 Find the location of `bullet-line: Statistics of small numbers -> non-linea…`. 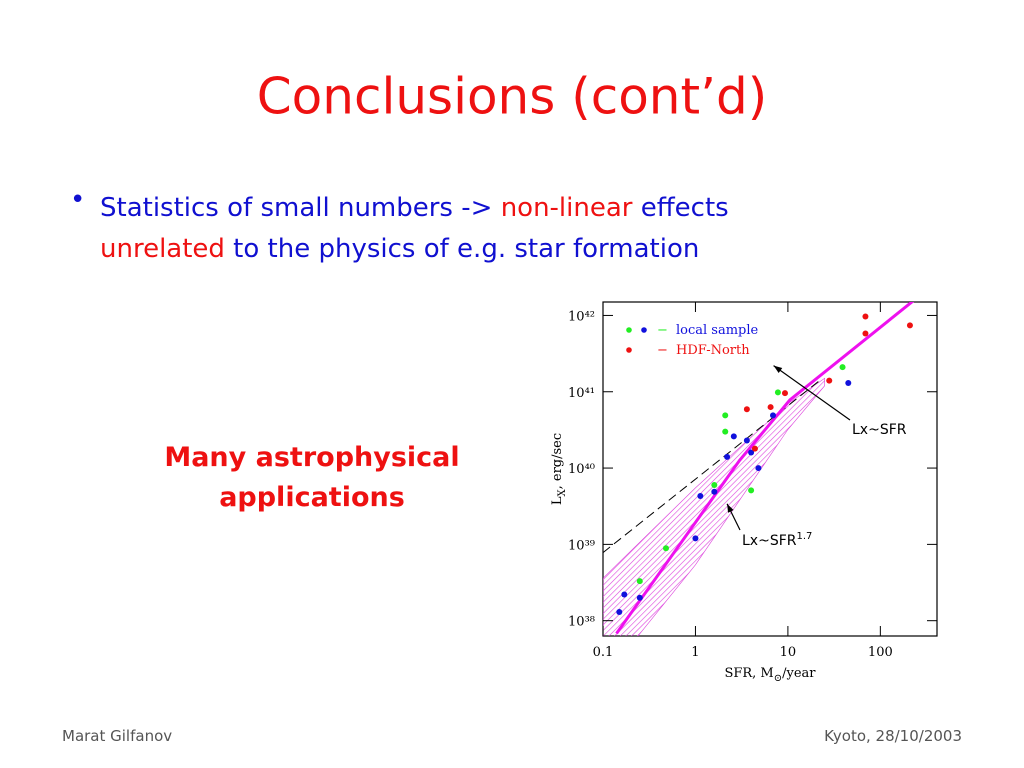

bullet-line: Statistics of small numbers -> non-linea… is located at coordinates (414, 208).